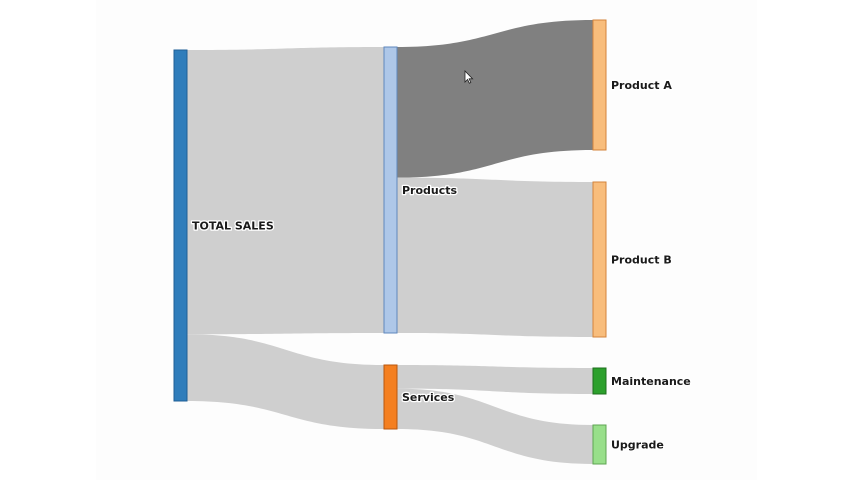 This screenshot has width=853, height=480. Describe the element at coordinates (651, 381) in the screenshot. I see `node-label-maintenance: Maintenance` at that location.